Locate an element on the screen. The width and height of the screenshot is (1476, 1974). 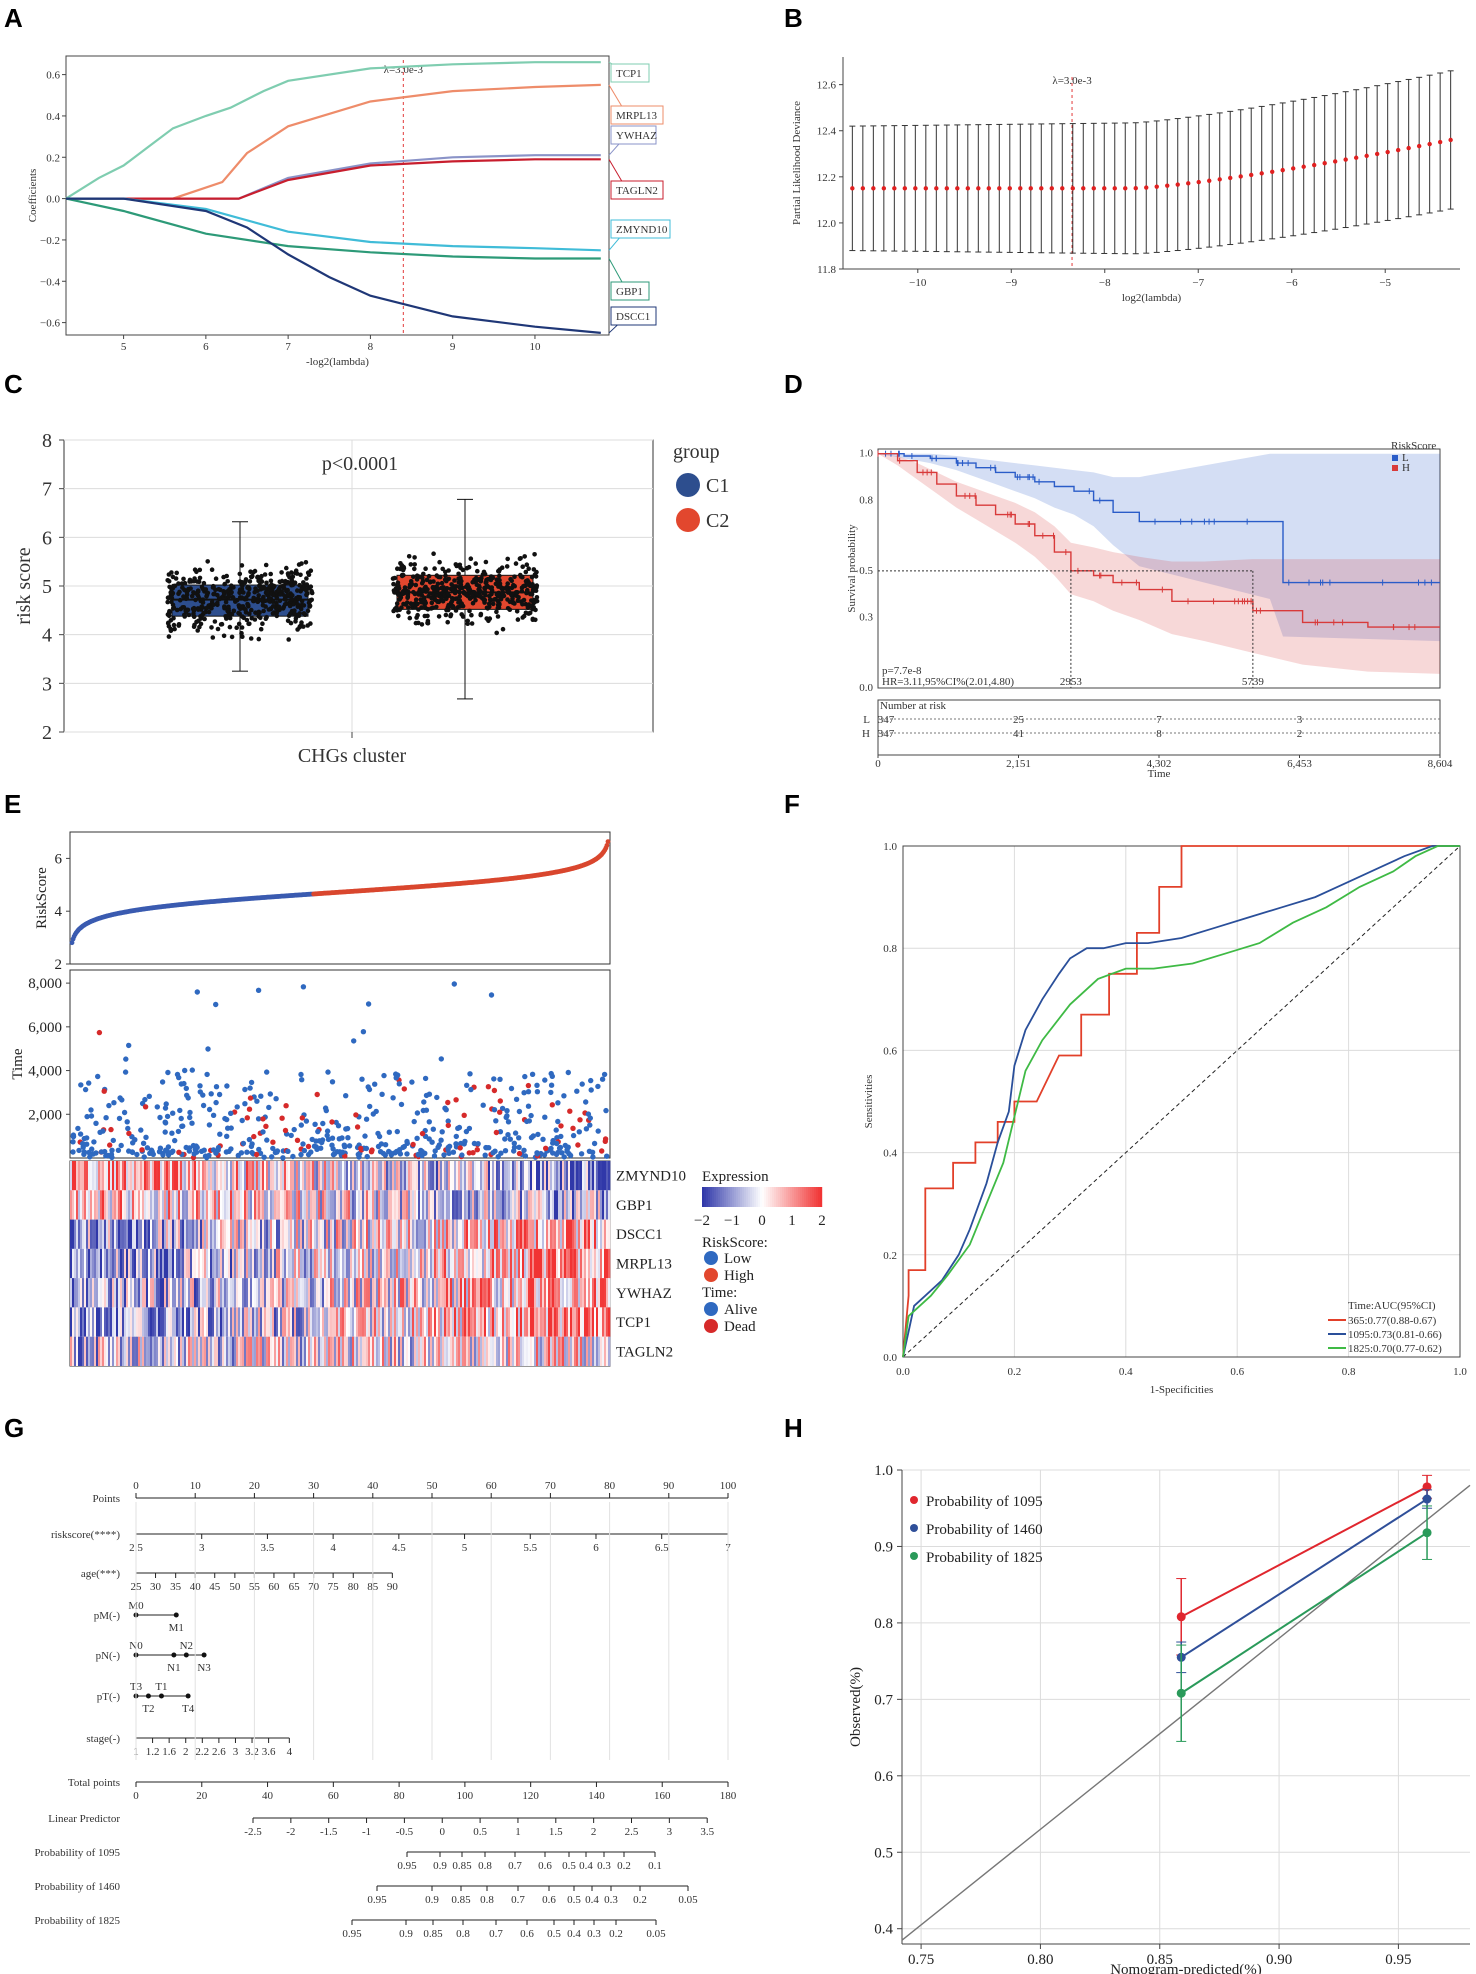
nomogram-row-label: pN(-) is located at coordinates (108, 1656).